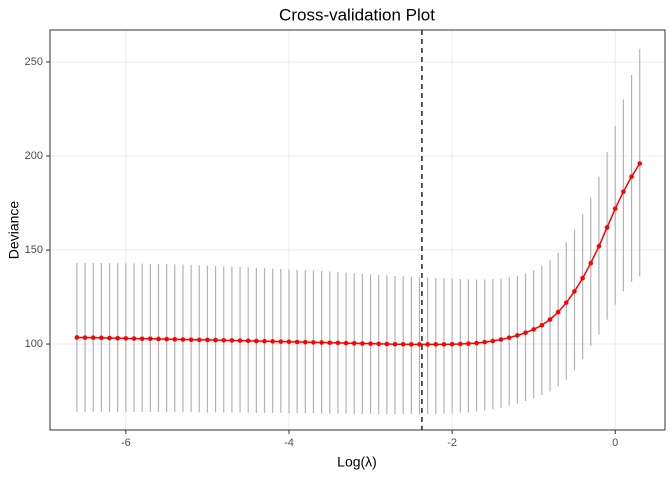 The height and width of the screenshot is (485, 672). What do you see at coordinates (289, 443) in the screenshot?
I see `x-tick-label: -4` at bounding box center [289, 443].